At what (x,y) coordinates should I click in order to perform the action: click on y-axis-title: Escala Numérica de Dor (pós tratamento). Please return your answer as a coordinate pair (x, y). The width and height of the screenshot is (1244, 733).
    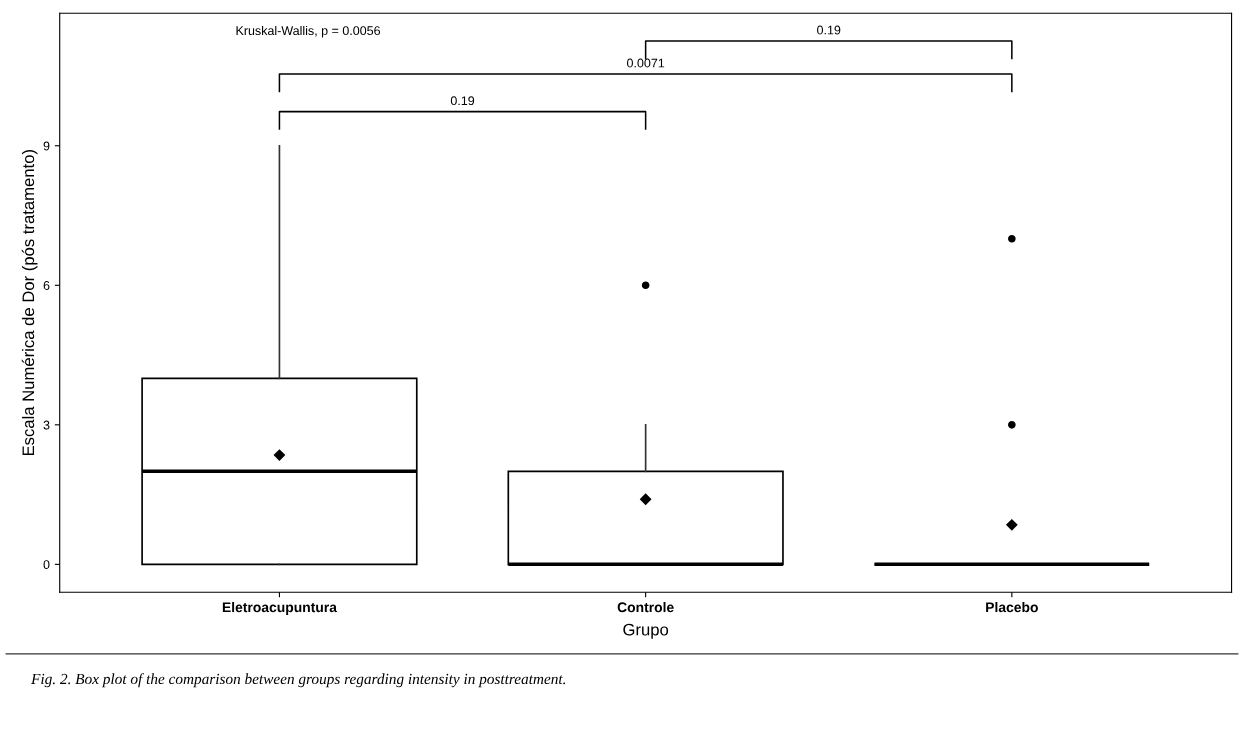
    Looking at the image, I should click on (29, 302).